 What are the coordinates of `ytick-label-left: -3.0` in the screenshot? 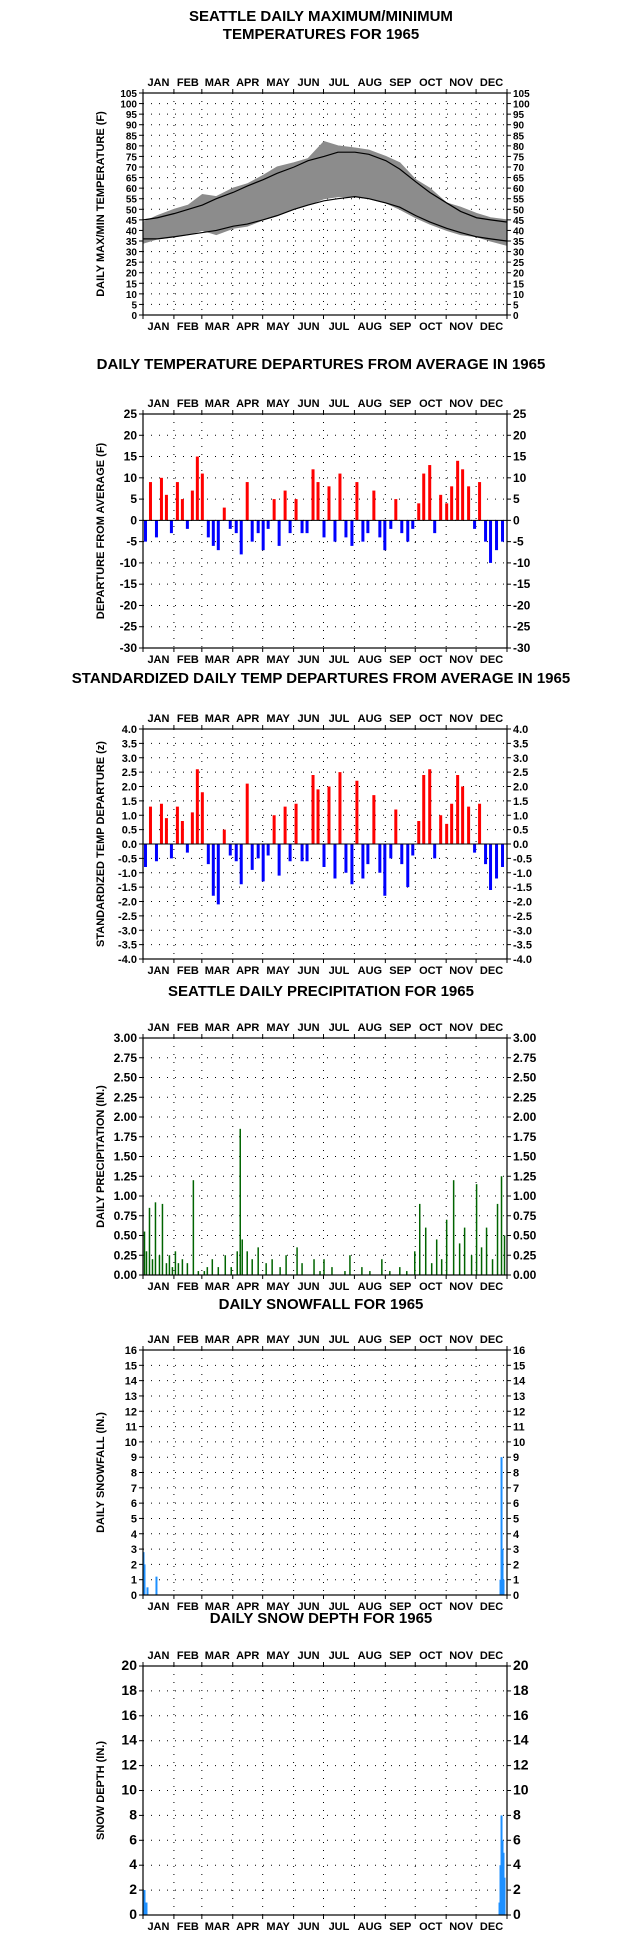 It's located at (127, 931).